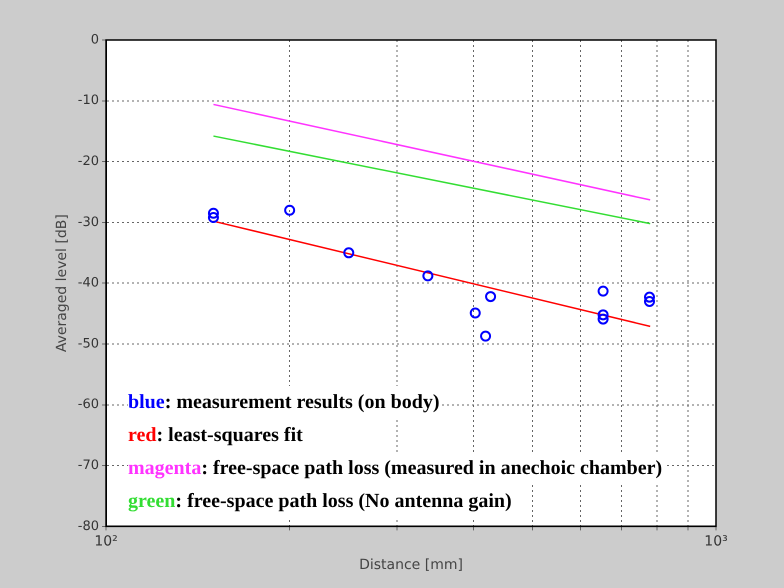 This screenshot has height=588, width=784. What do you see at coordinates (89, 100) in the screenshot?
I see `y-tick-label: -10` at bounding box center [89, 100].